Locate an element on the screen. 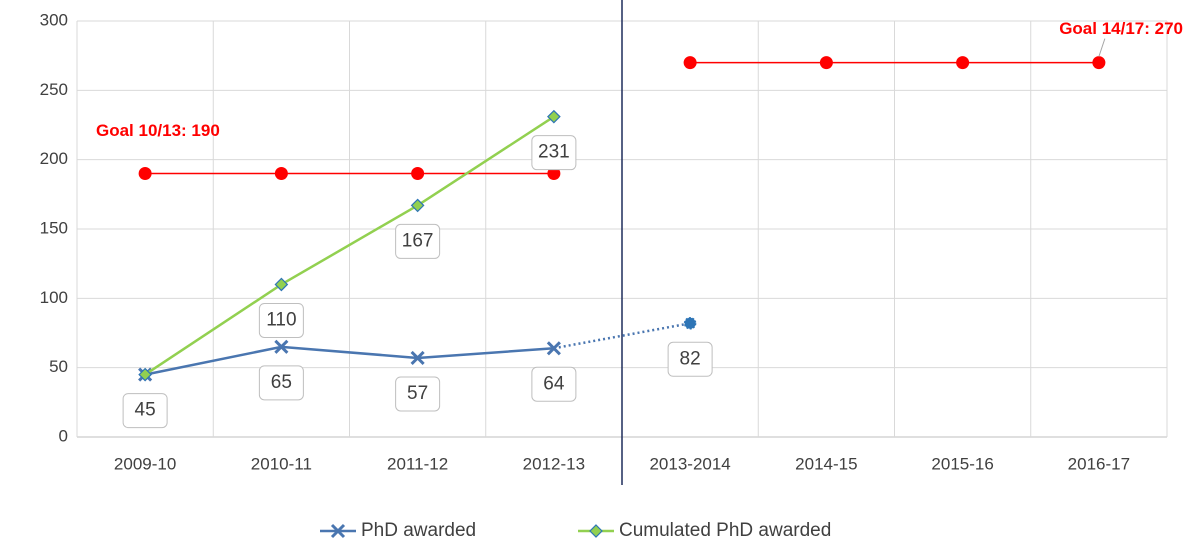 This screenshot has height=547, width=1185. goal-label: Goal 10/13: 190 is located at coordinates (158, 130).